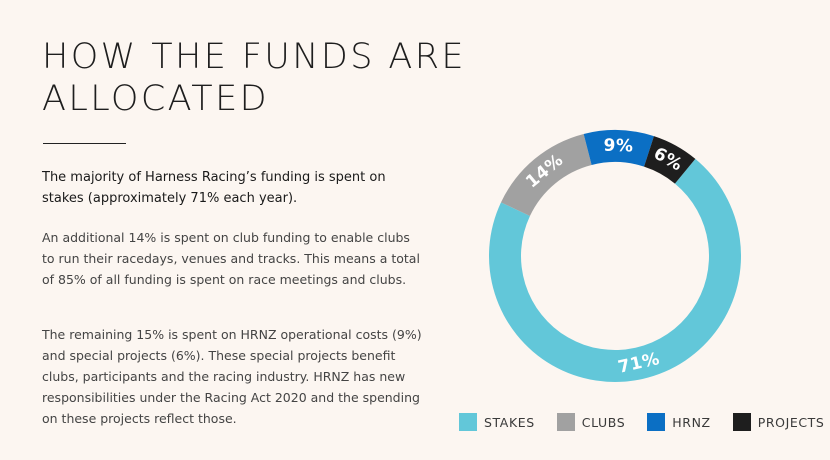 This screenshot has height=460, width=830. What do you see at coordinates (565, 422) in the screenshot?
I see `legend-swatch-clubs` at bounding box center [565, 422].